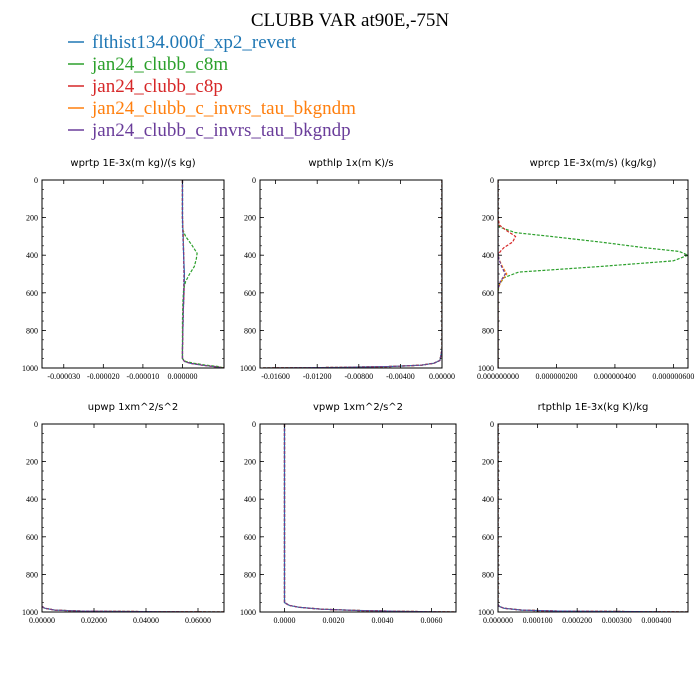  Describe the element at coordinates (275, 376) in the screenshot. I see `x-tick-label: -0.01600` at that location.